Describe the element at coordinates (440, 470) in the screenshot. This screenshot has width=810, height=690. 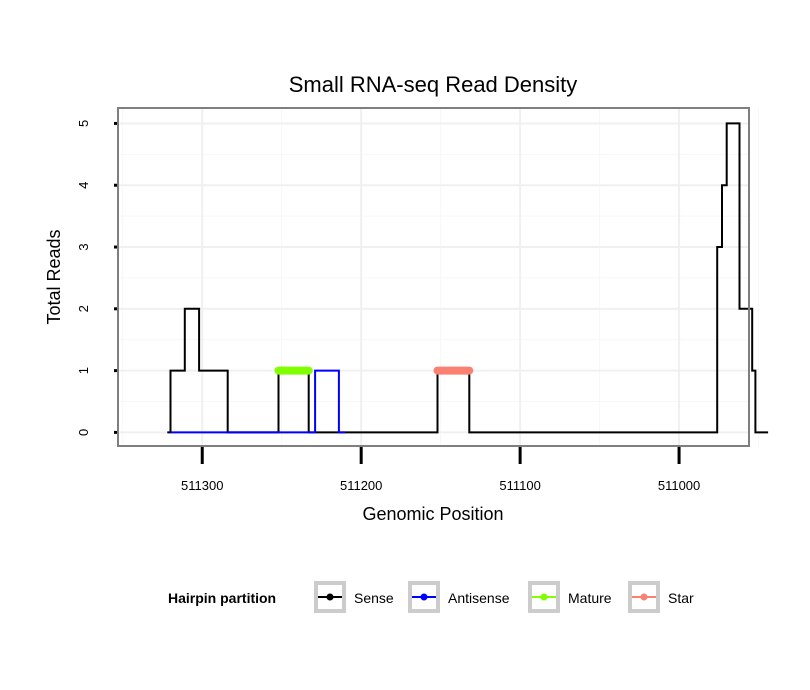
I see `x-axis: 511300 511200 511100 511000` at that location.